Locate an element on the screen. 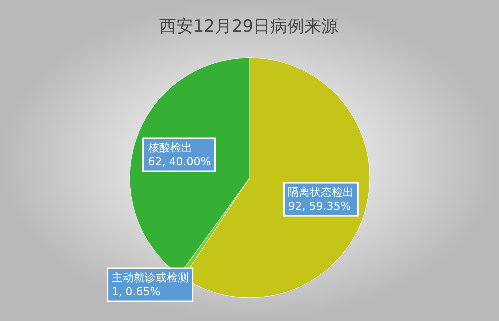 This screenshot has width=499, height=321. chart-title: 西安12月29日病例来源 is located at coordinates (249, 27).